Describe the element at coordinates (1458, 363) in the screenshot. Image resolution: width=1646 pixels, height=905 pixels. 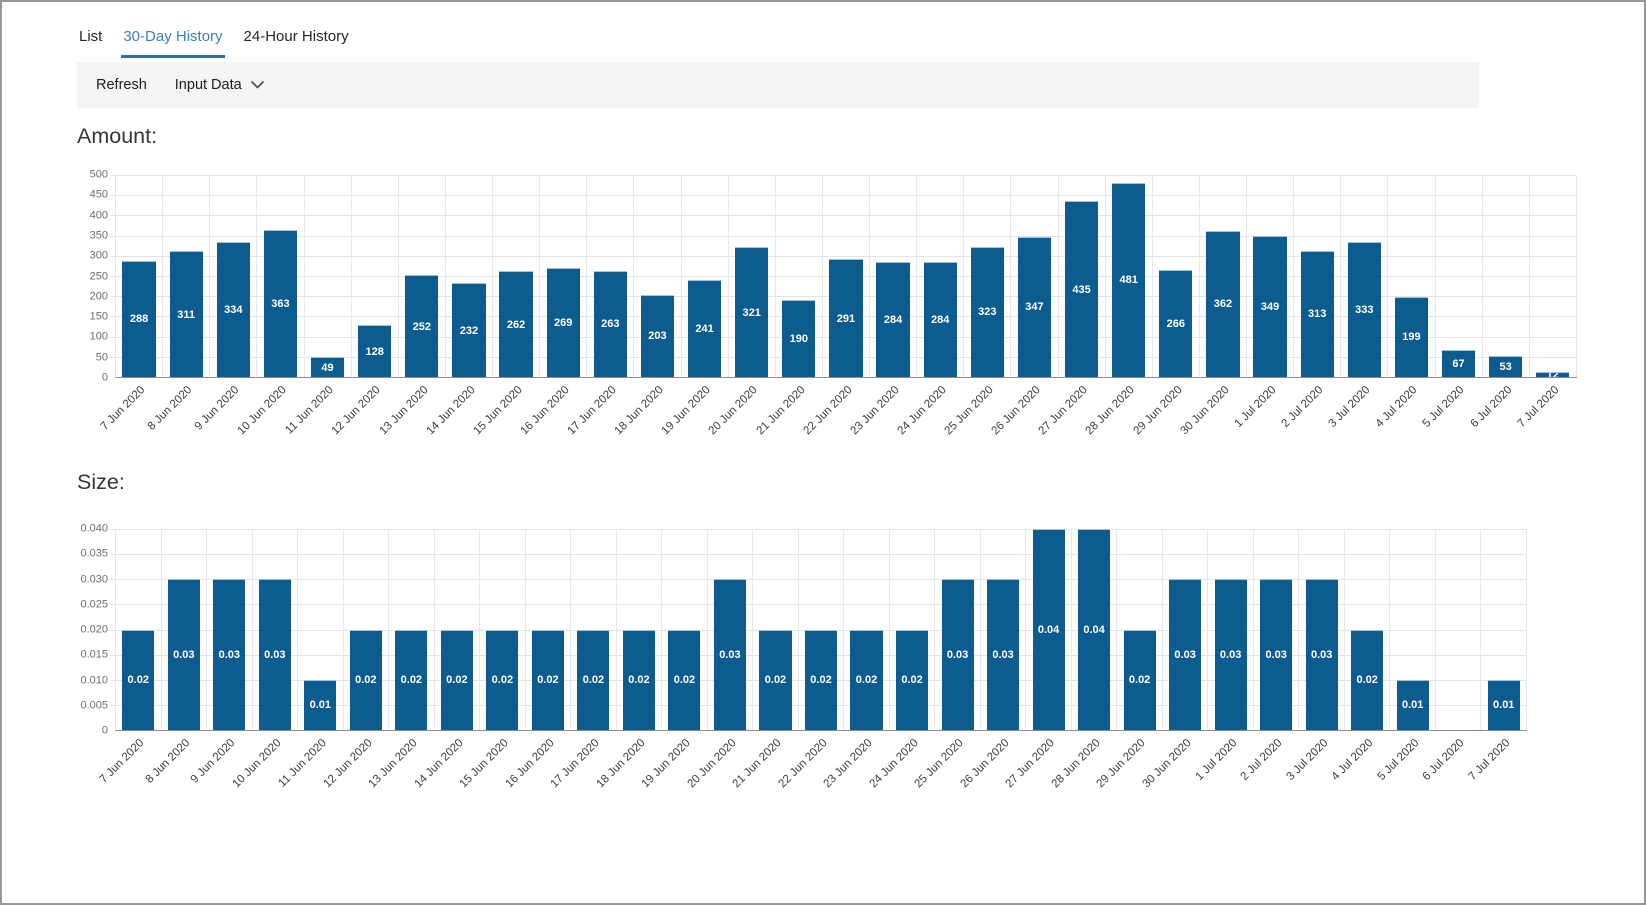
I see `bar: 67` at that location.